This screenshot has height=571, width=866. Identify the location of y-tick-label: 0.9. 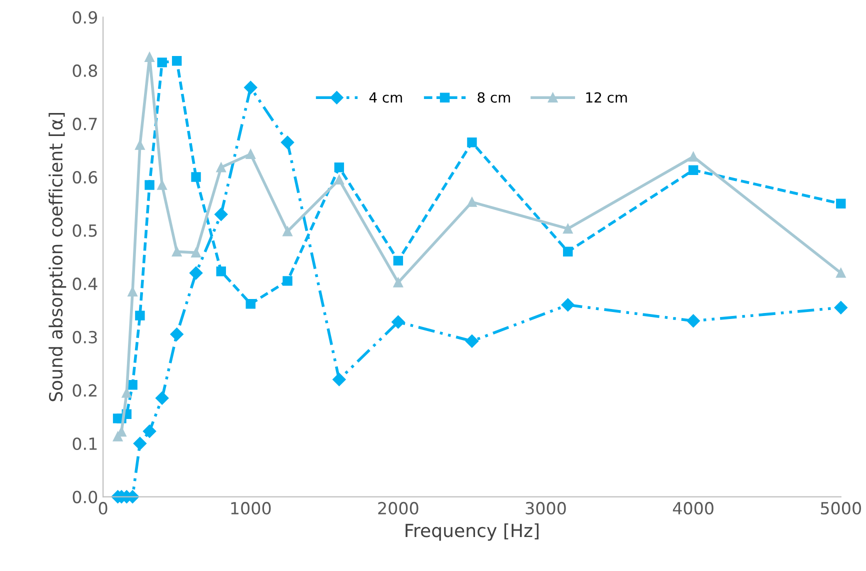
(85, 17).